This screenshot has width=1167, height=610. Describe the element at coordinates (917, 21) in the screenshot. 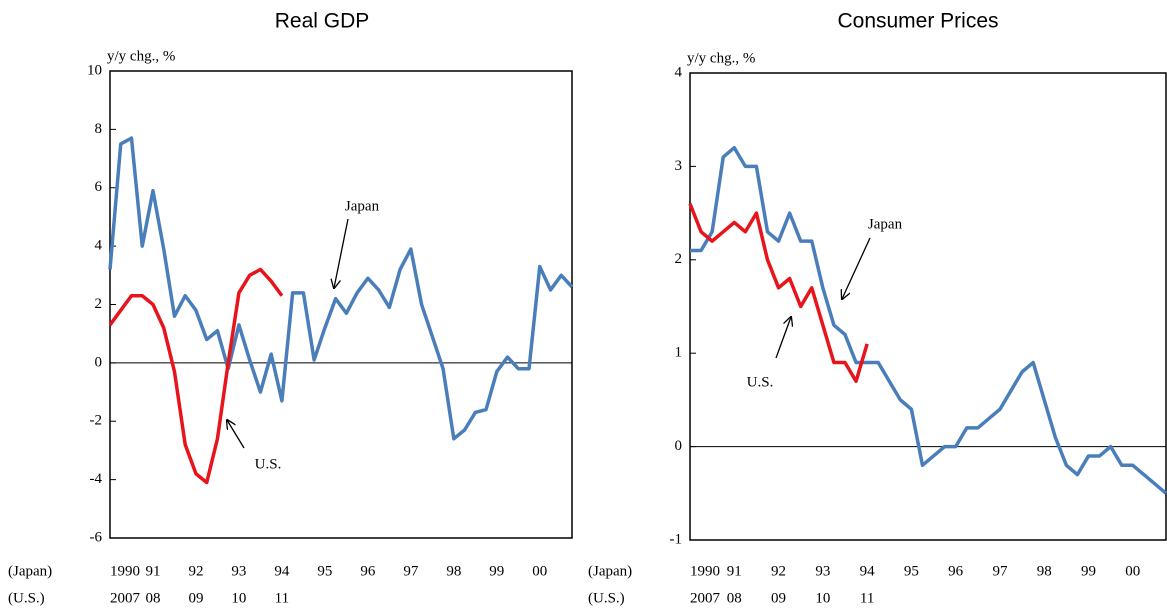

I see `chart-title: Consumer Prices` at that location.